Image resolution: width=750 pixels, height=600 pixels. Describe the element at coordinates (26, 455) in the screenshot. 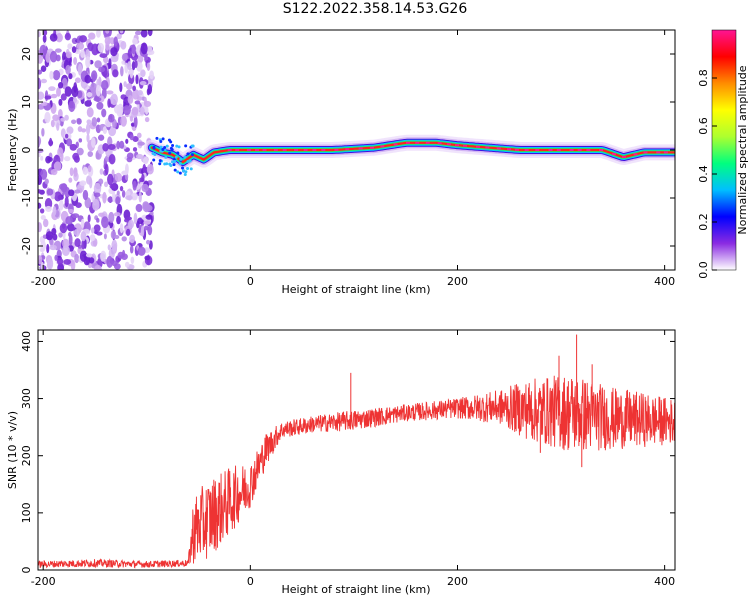

I see `snr-y-tick-label: 200` at that location.